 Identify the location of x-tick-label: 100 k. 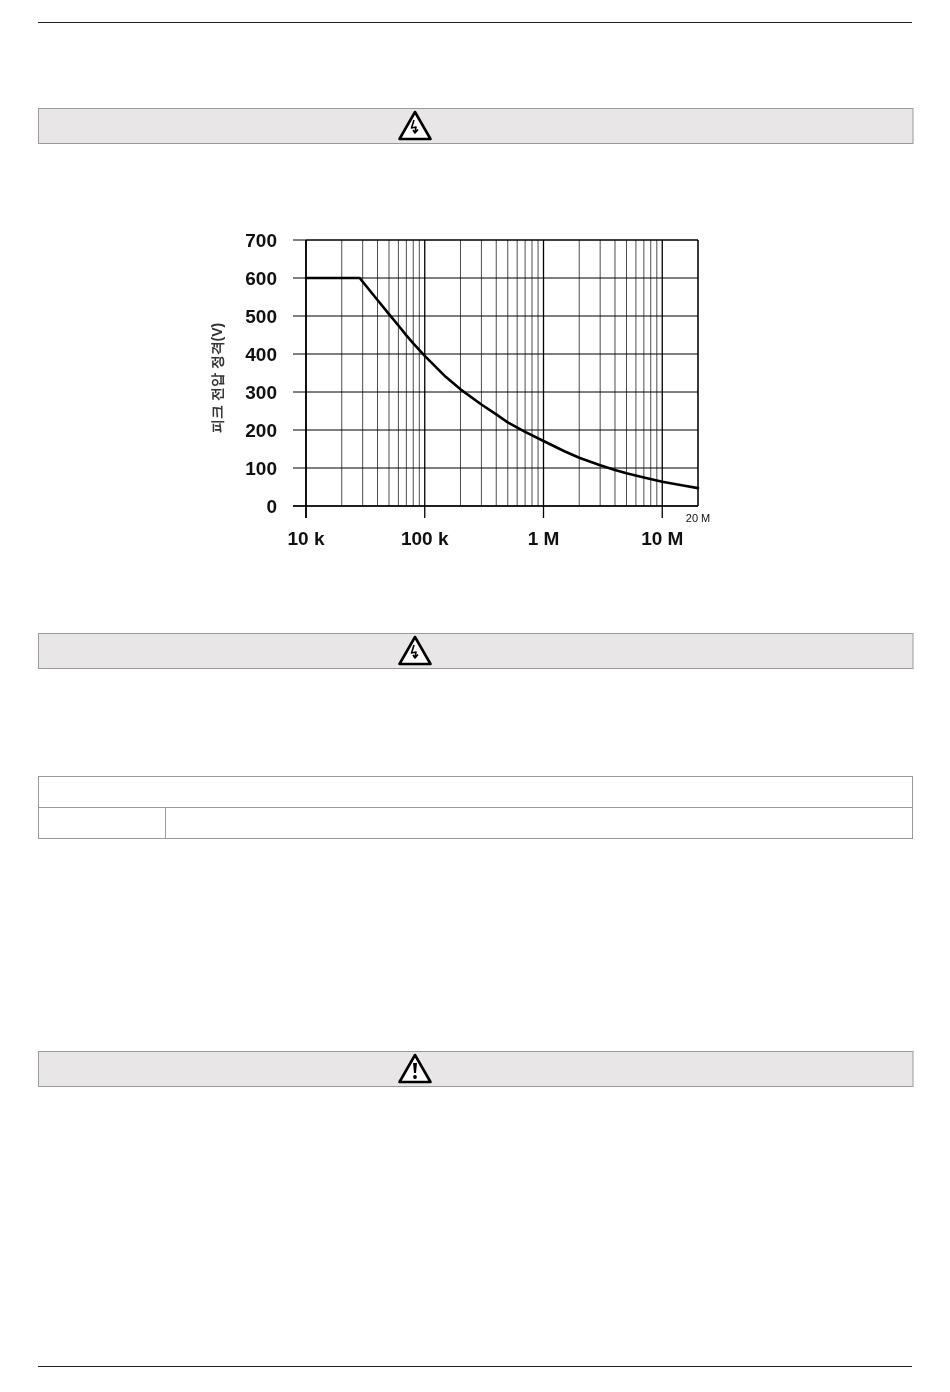
(424, 538).